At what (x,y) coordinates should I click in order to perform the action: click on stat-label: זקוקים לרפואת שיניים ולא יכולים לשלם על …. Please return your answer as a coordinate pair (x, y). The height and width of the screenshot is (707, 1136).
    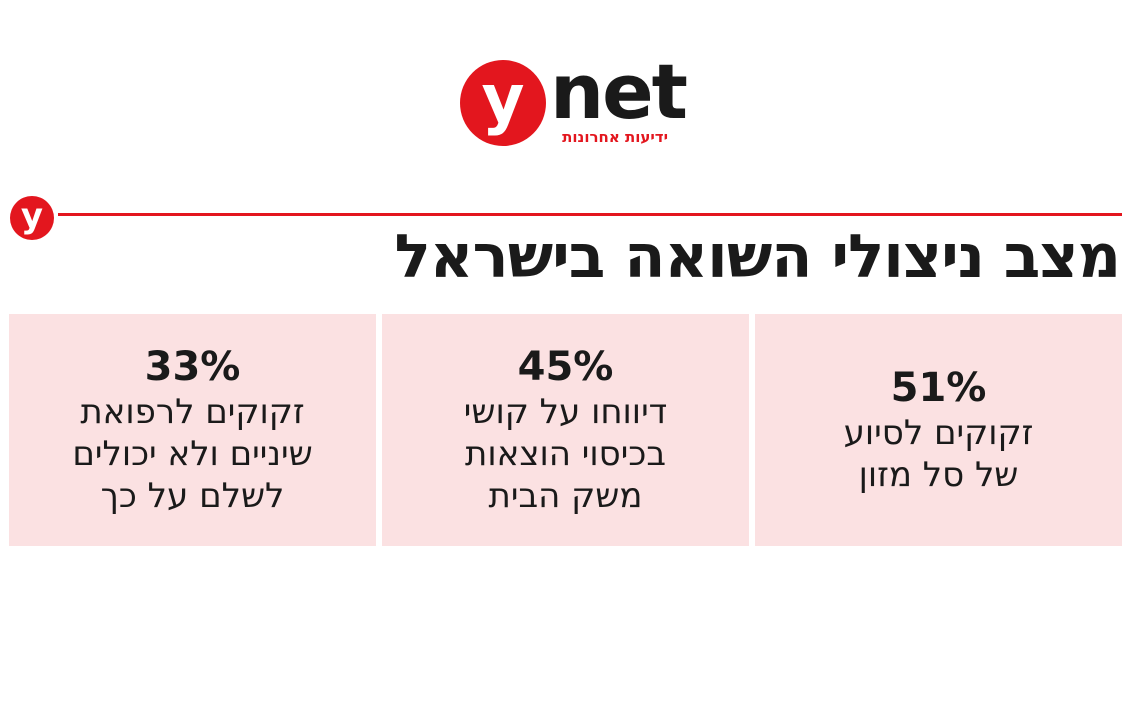
    Looking at the image, I should click on (192, 454).